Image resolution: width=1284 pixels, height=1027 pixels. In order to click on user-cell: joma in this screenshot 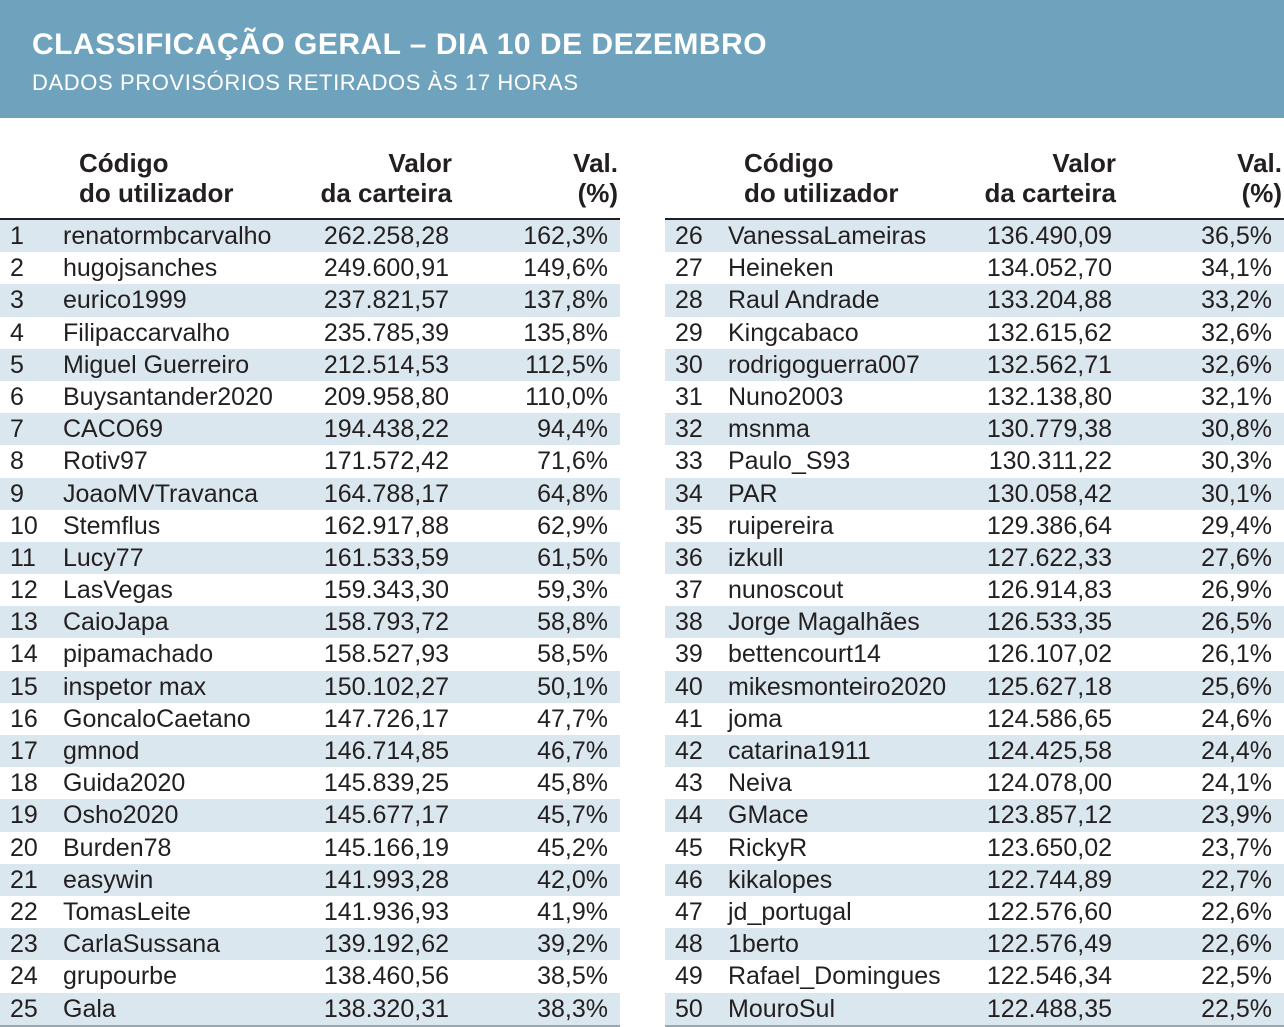, I will do `click(755, 718)`.